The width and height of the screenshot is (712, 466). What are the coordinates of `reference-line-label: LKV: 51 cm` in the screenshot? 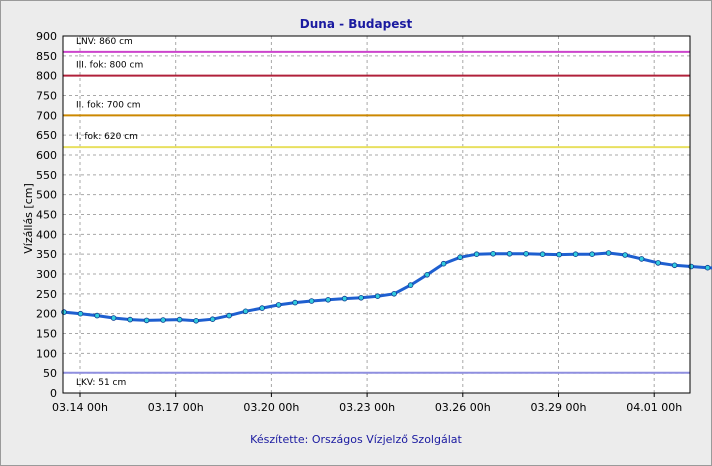 It's located at (101, 383).